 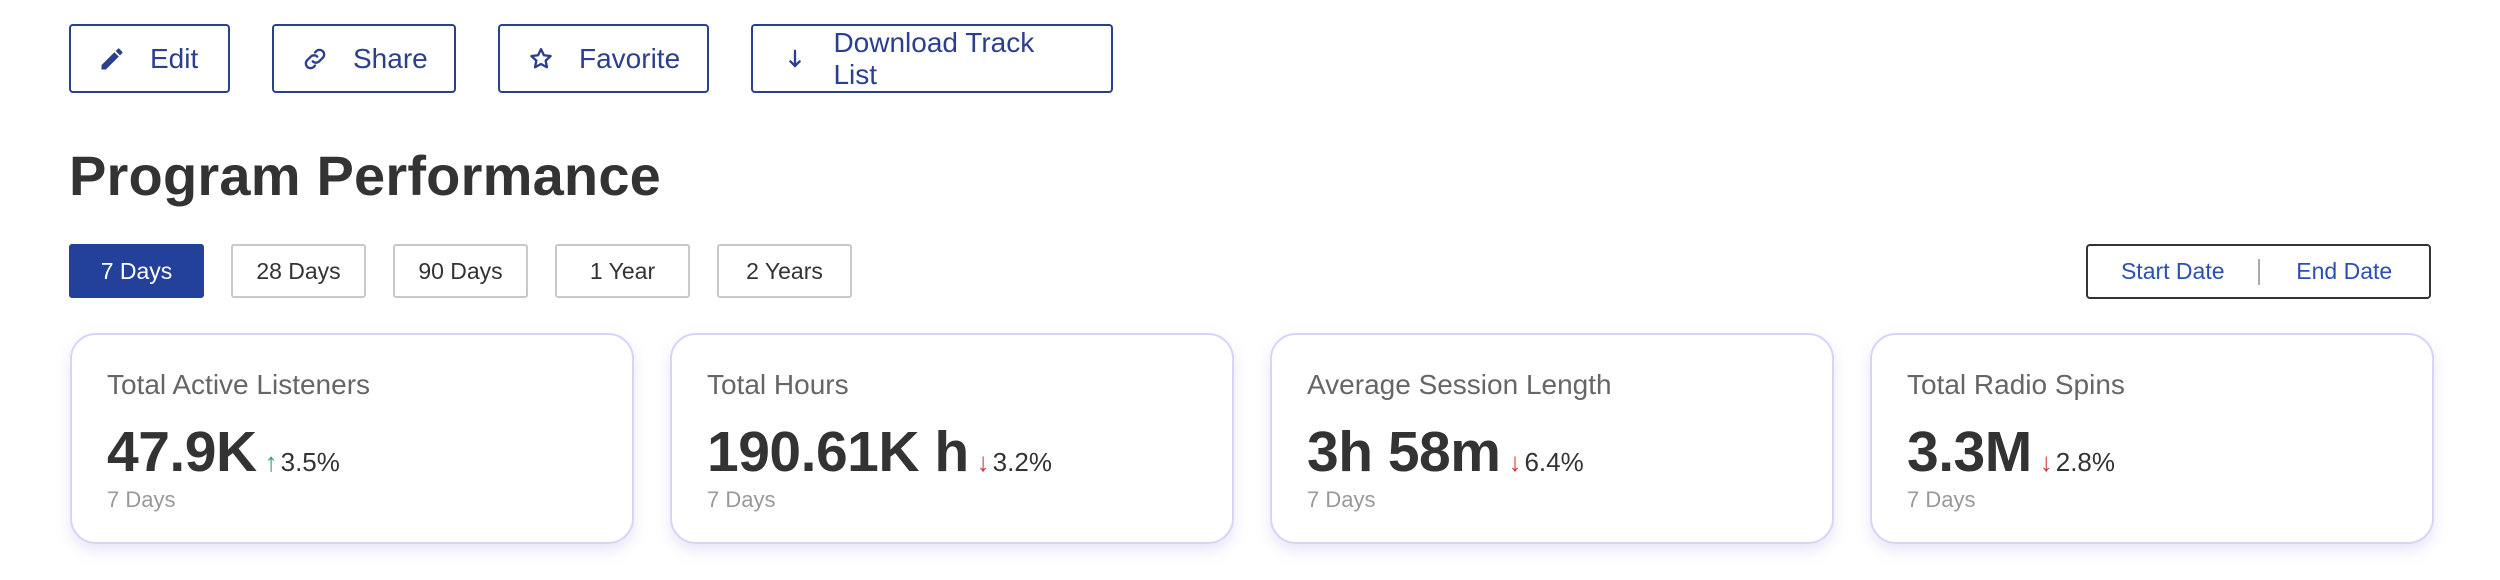 I want to click on range-28-days: 28 Days, so click(x=298, y=271).